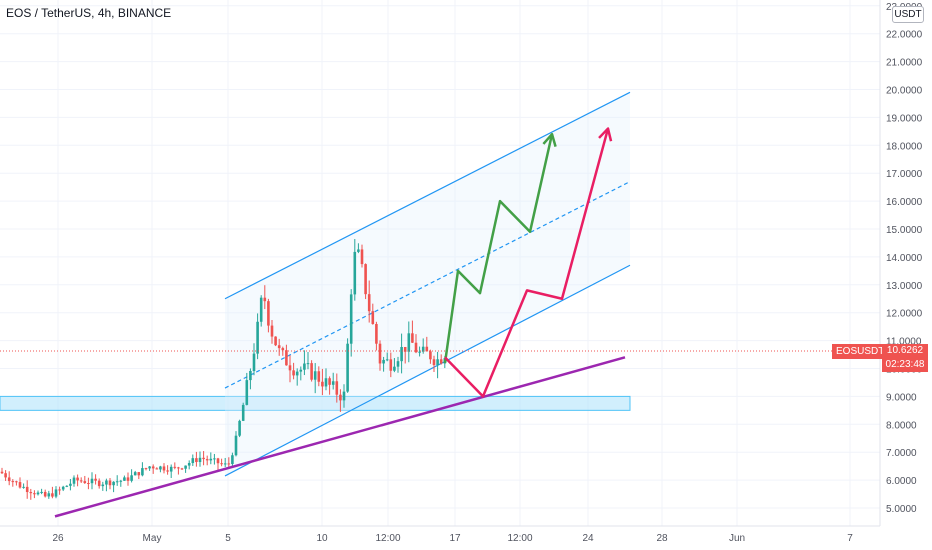  I want to click on price-tick-label: 15.0000, so click(904, 230).